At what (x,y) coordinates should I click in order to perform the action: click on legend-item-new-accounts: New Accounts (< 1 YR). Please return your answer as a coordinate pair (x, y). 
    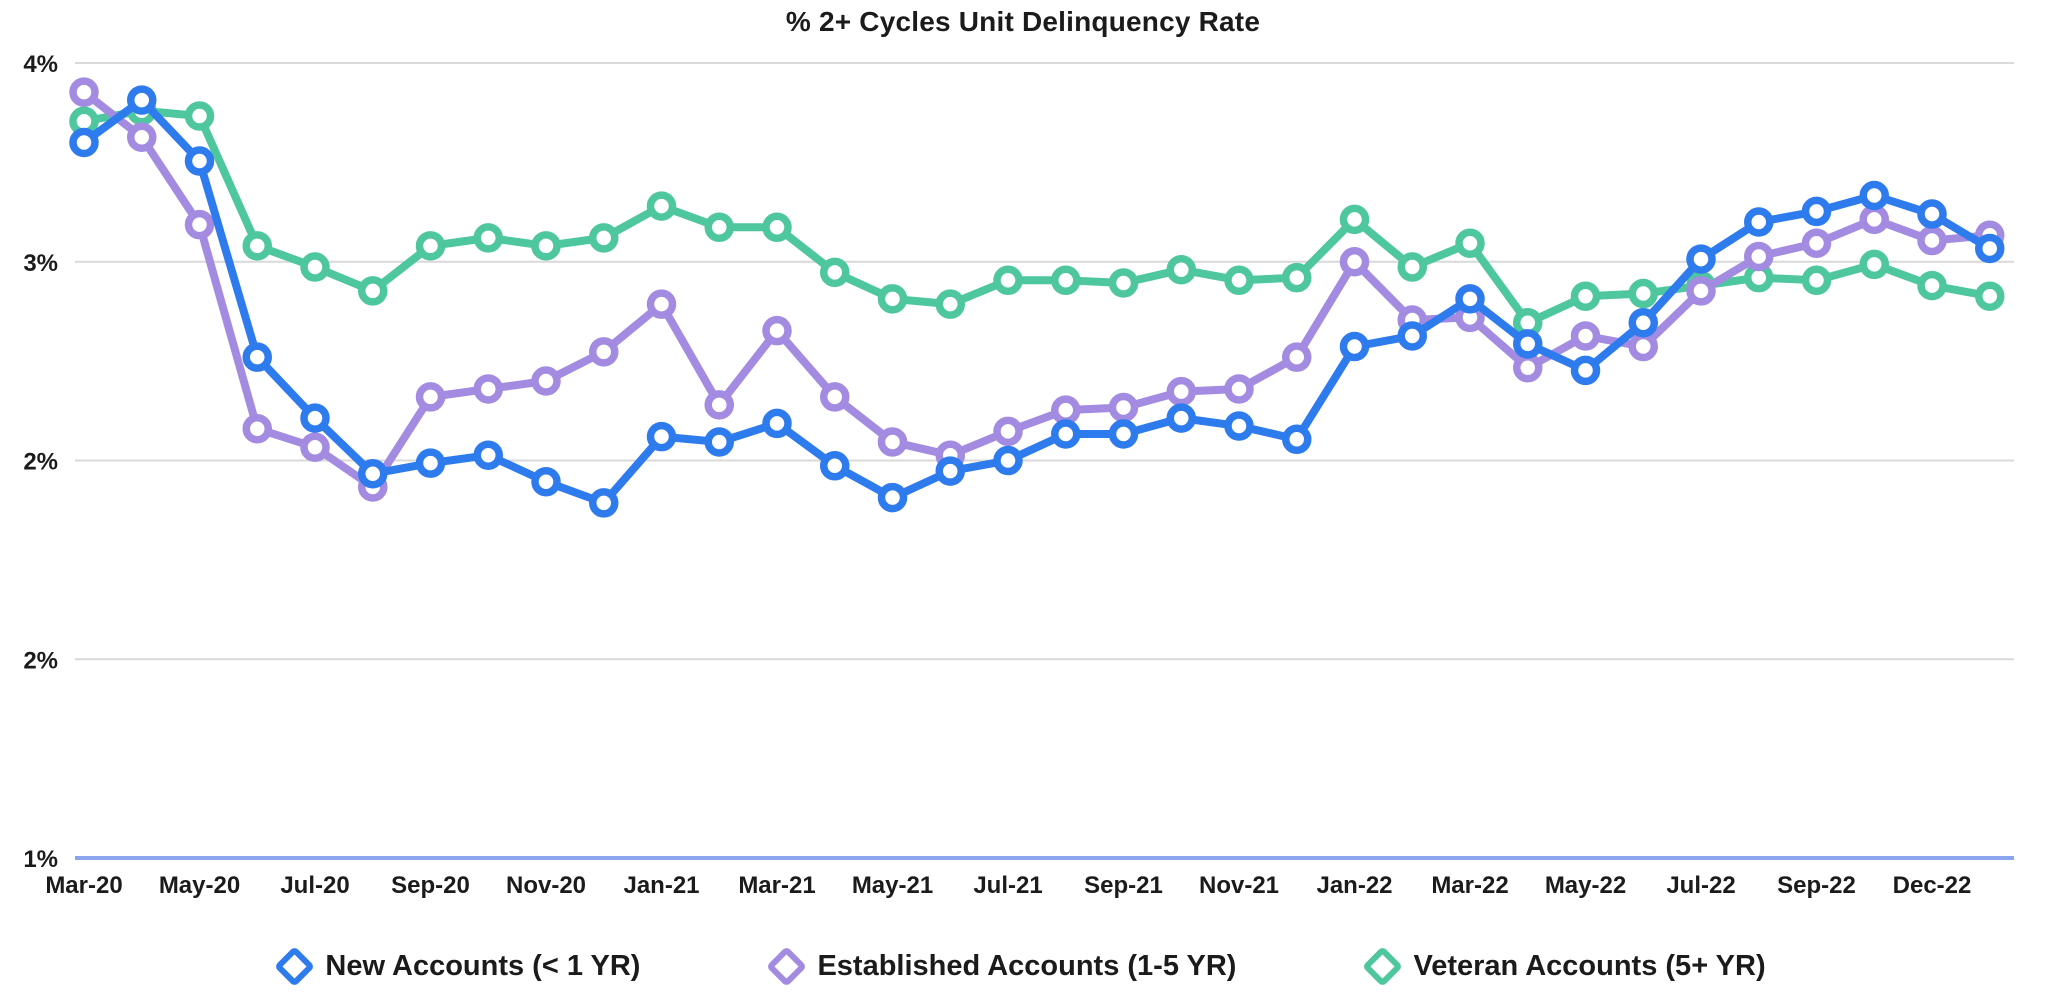
    Looking at the image, I should click on (457, 966).